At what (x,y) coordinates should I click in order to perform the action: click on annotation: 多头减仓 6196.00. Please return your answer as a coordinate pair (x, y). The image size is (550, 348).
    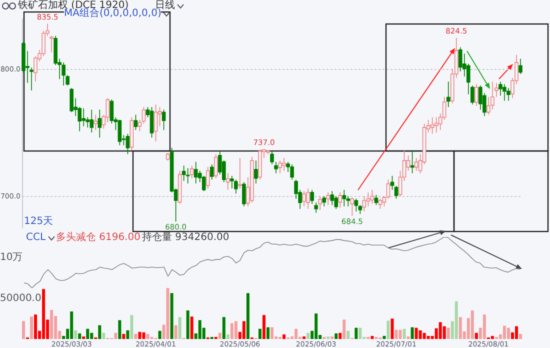
    Looking at the image, I should click on (98, 237).